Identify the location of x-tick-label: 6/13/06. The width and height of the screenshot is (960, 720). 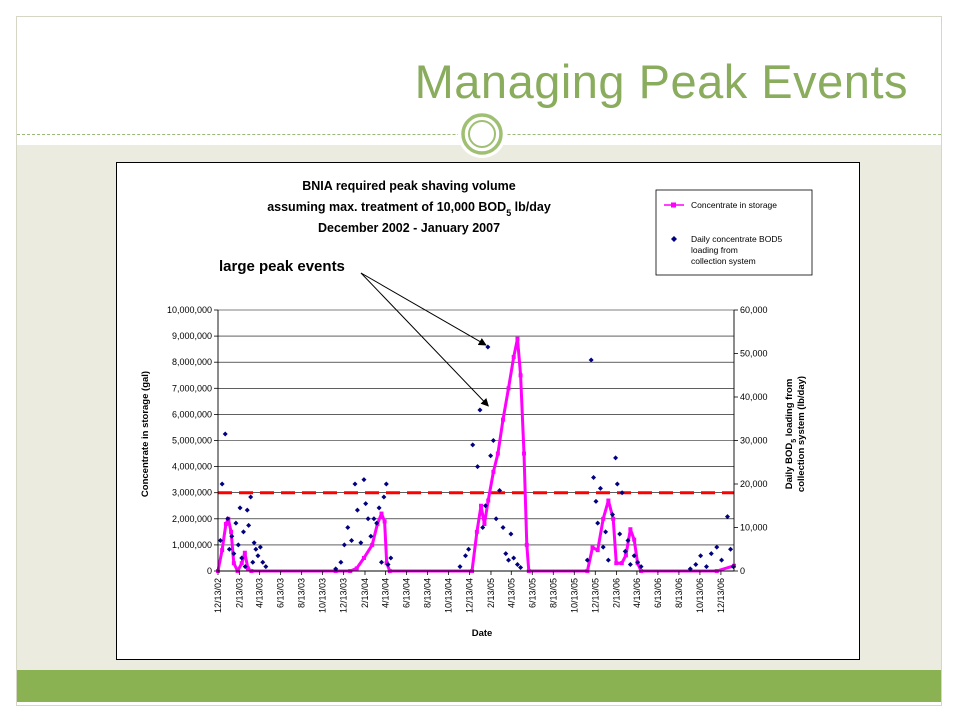
(658, 593).